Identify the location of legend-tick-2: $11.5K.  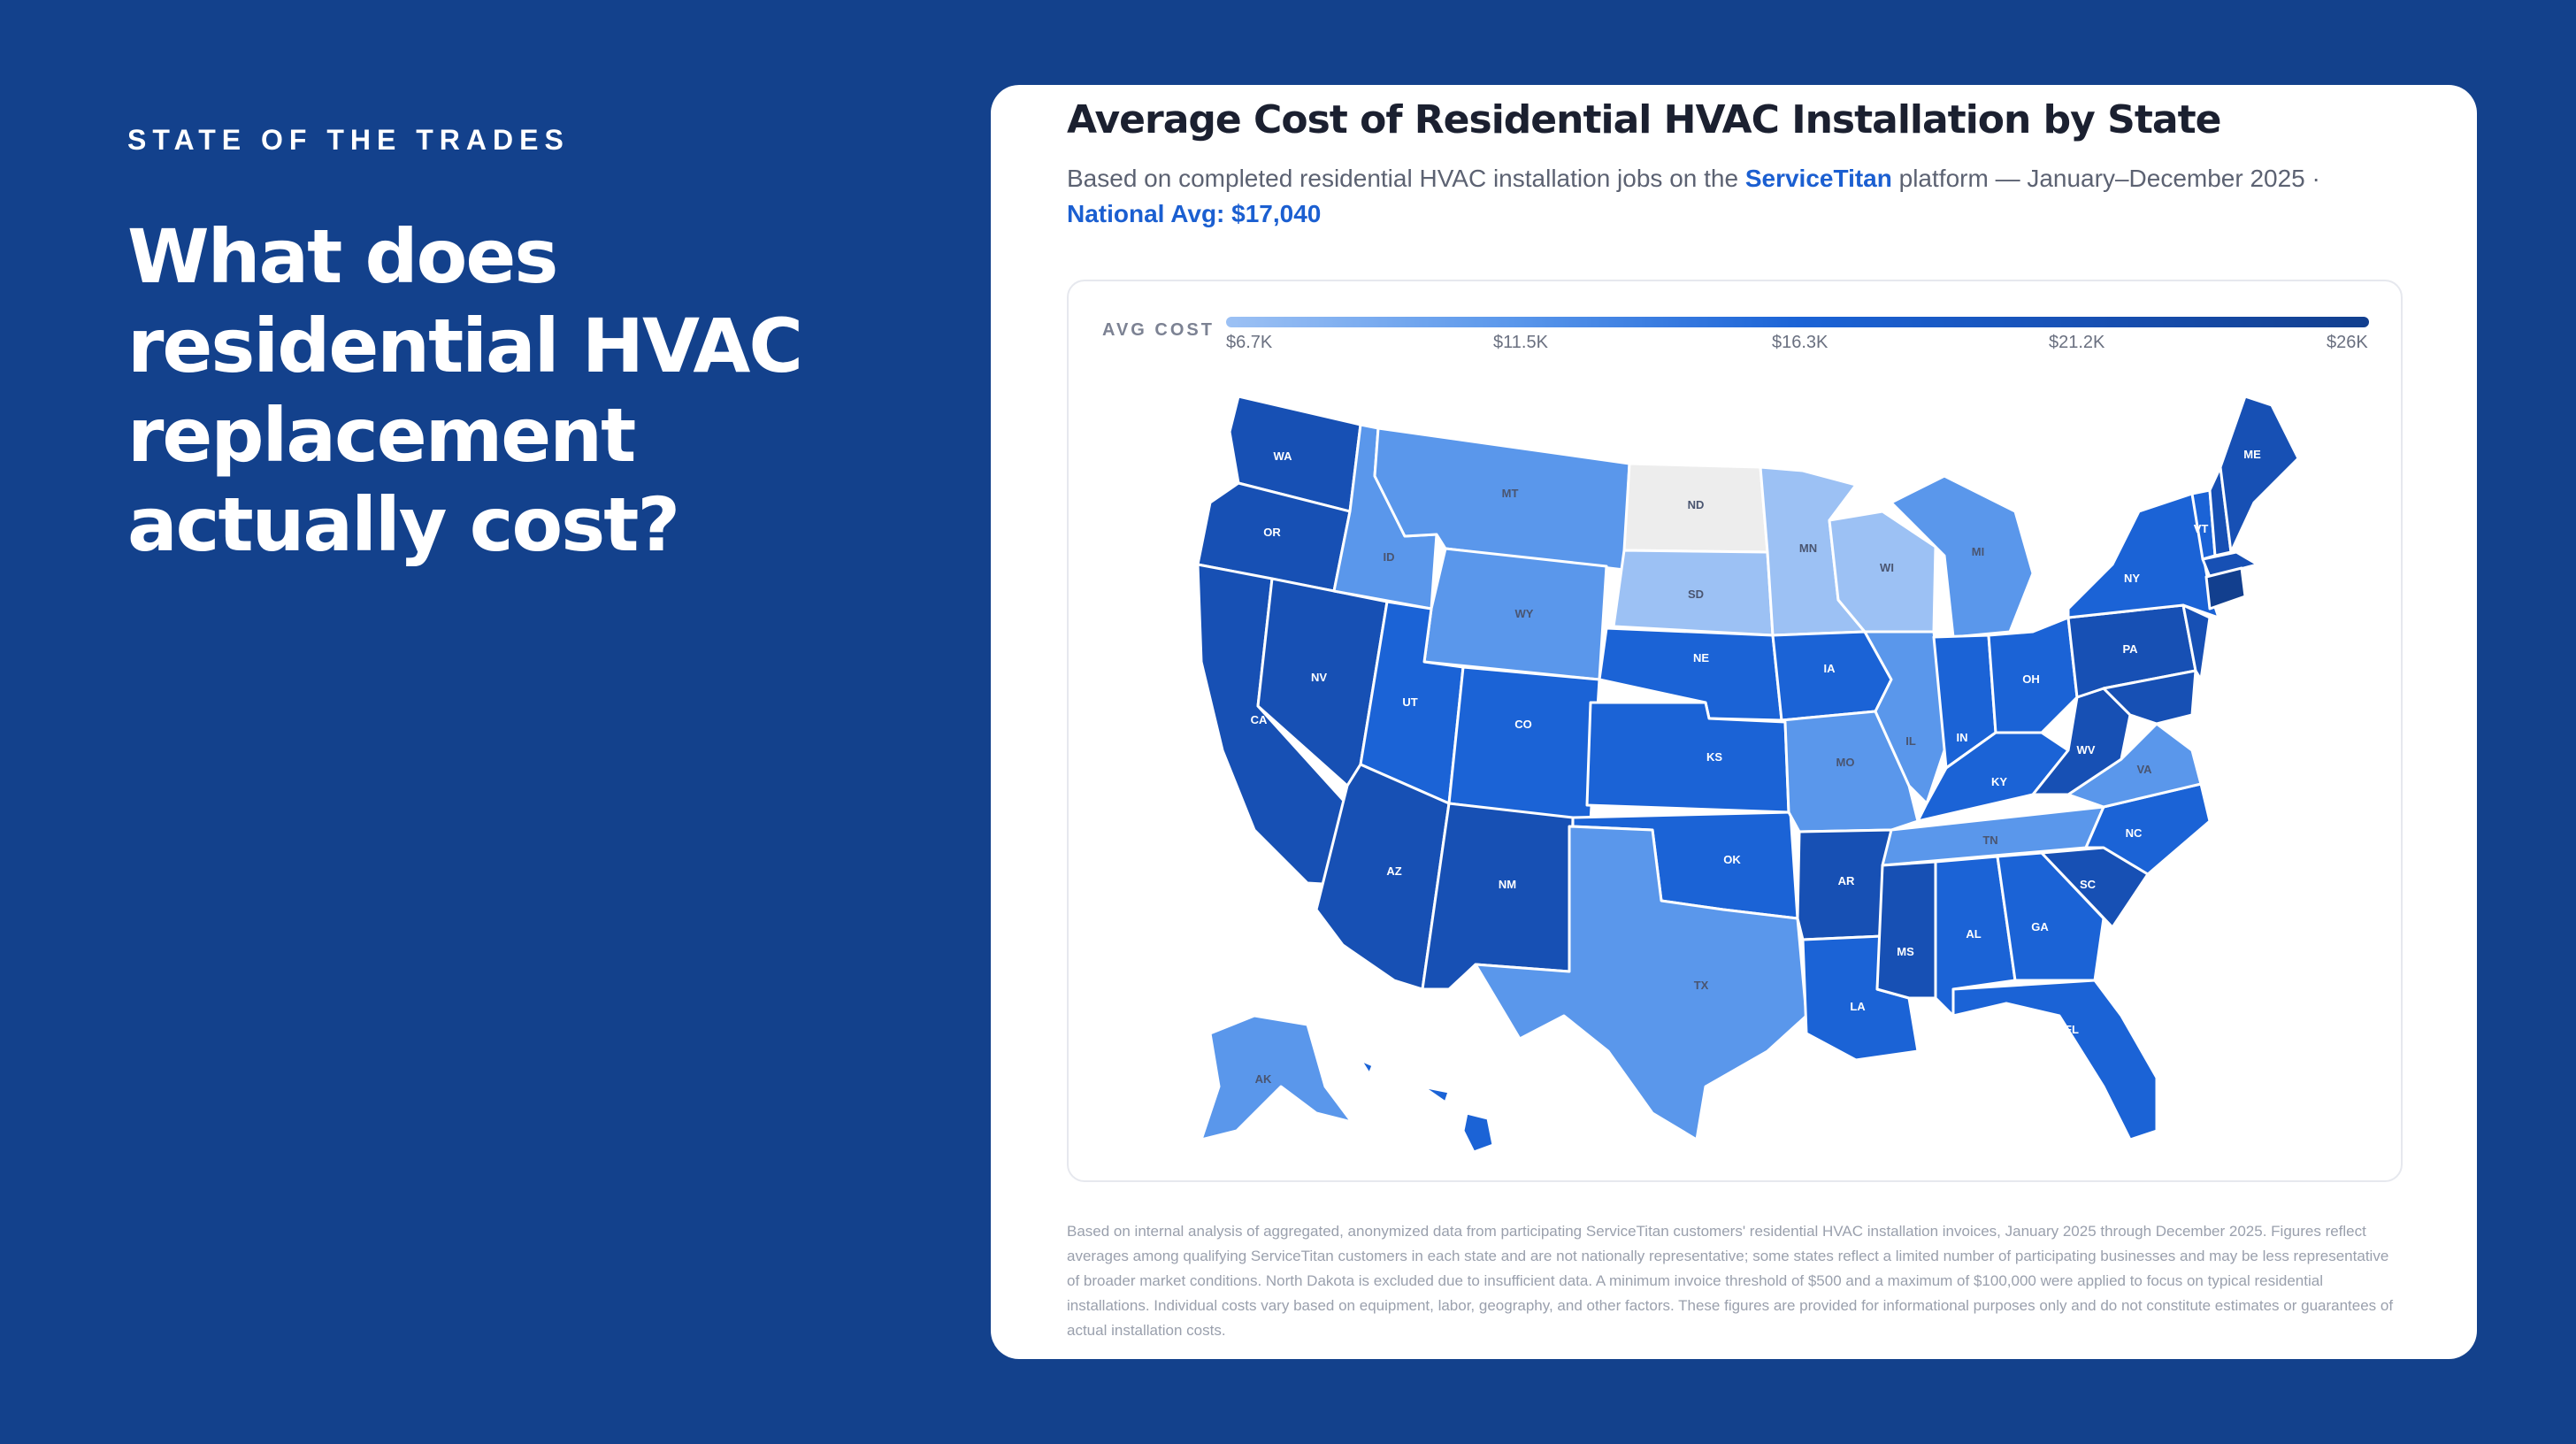
(1520, 342).